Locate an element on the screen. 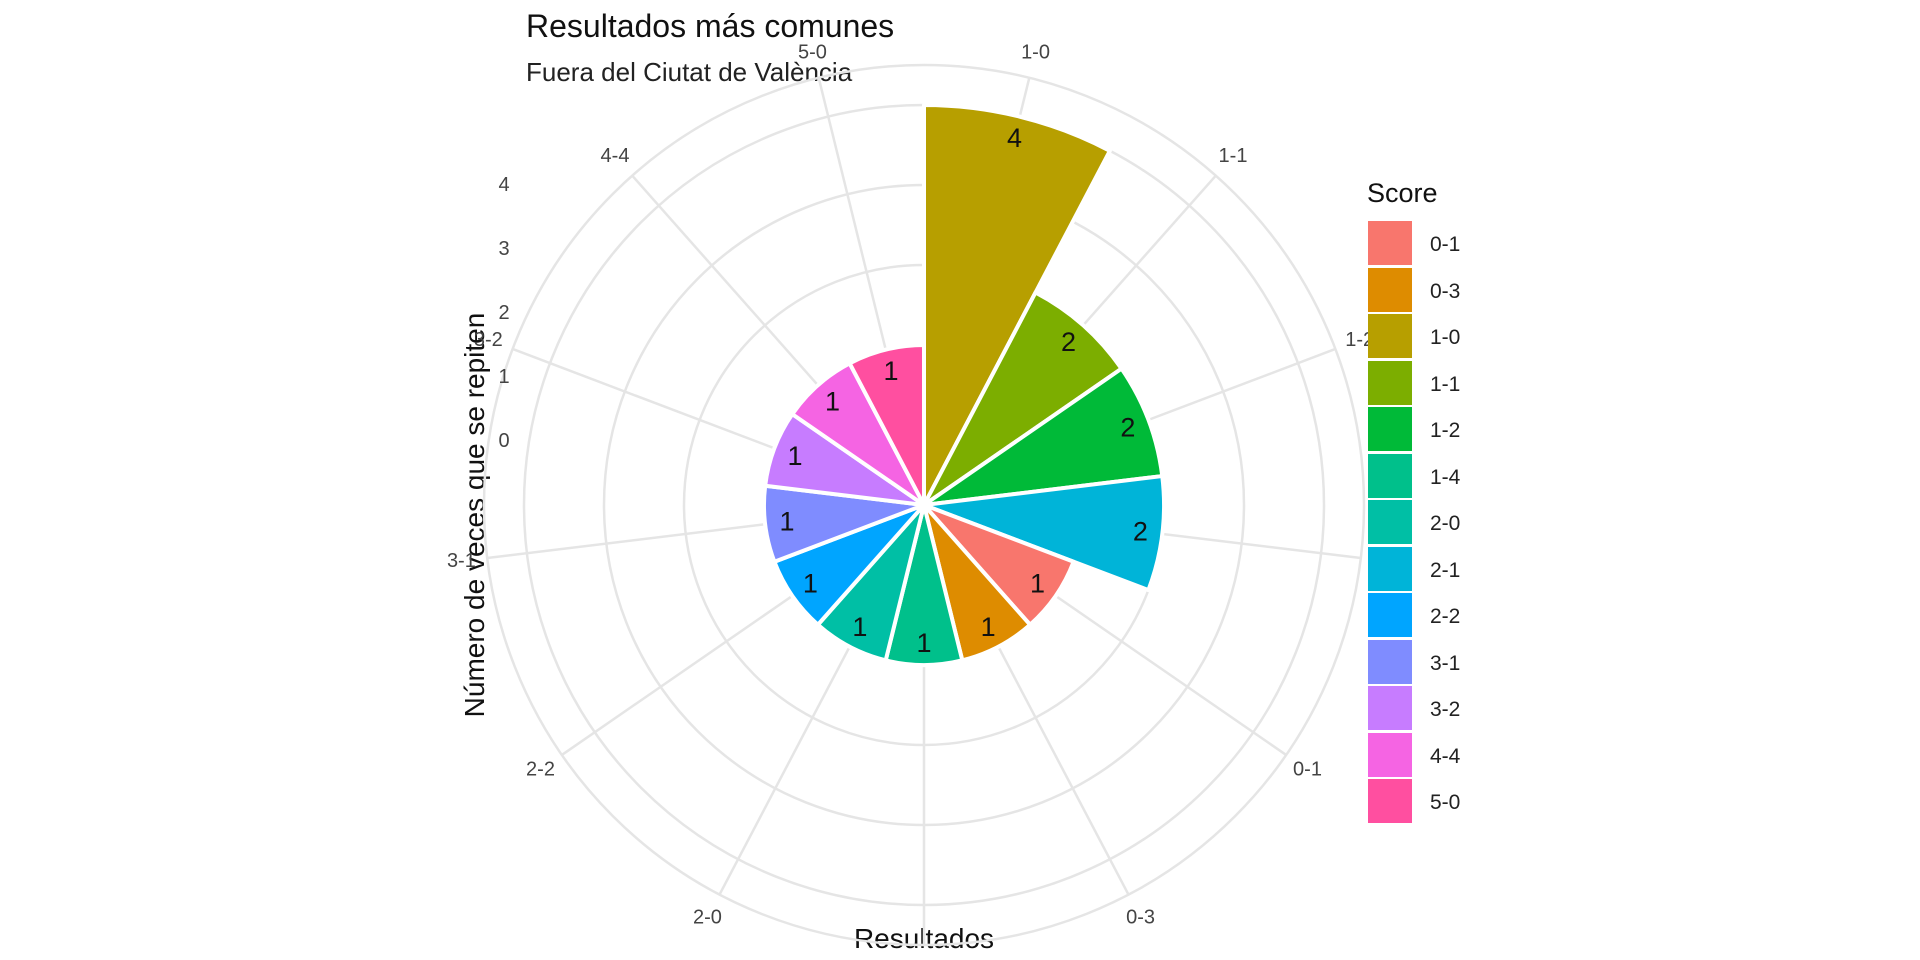 The image size is (1920, 960). legend-item-3-1: 3-1 is located at coordinates (1468, 661).